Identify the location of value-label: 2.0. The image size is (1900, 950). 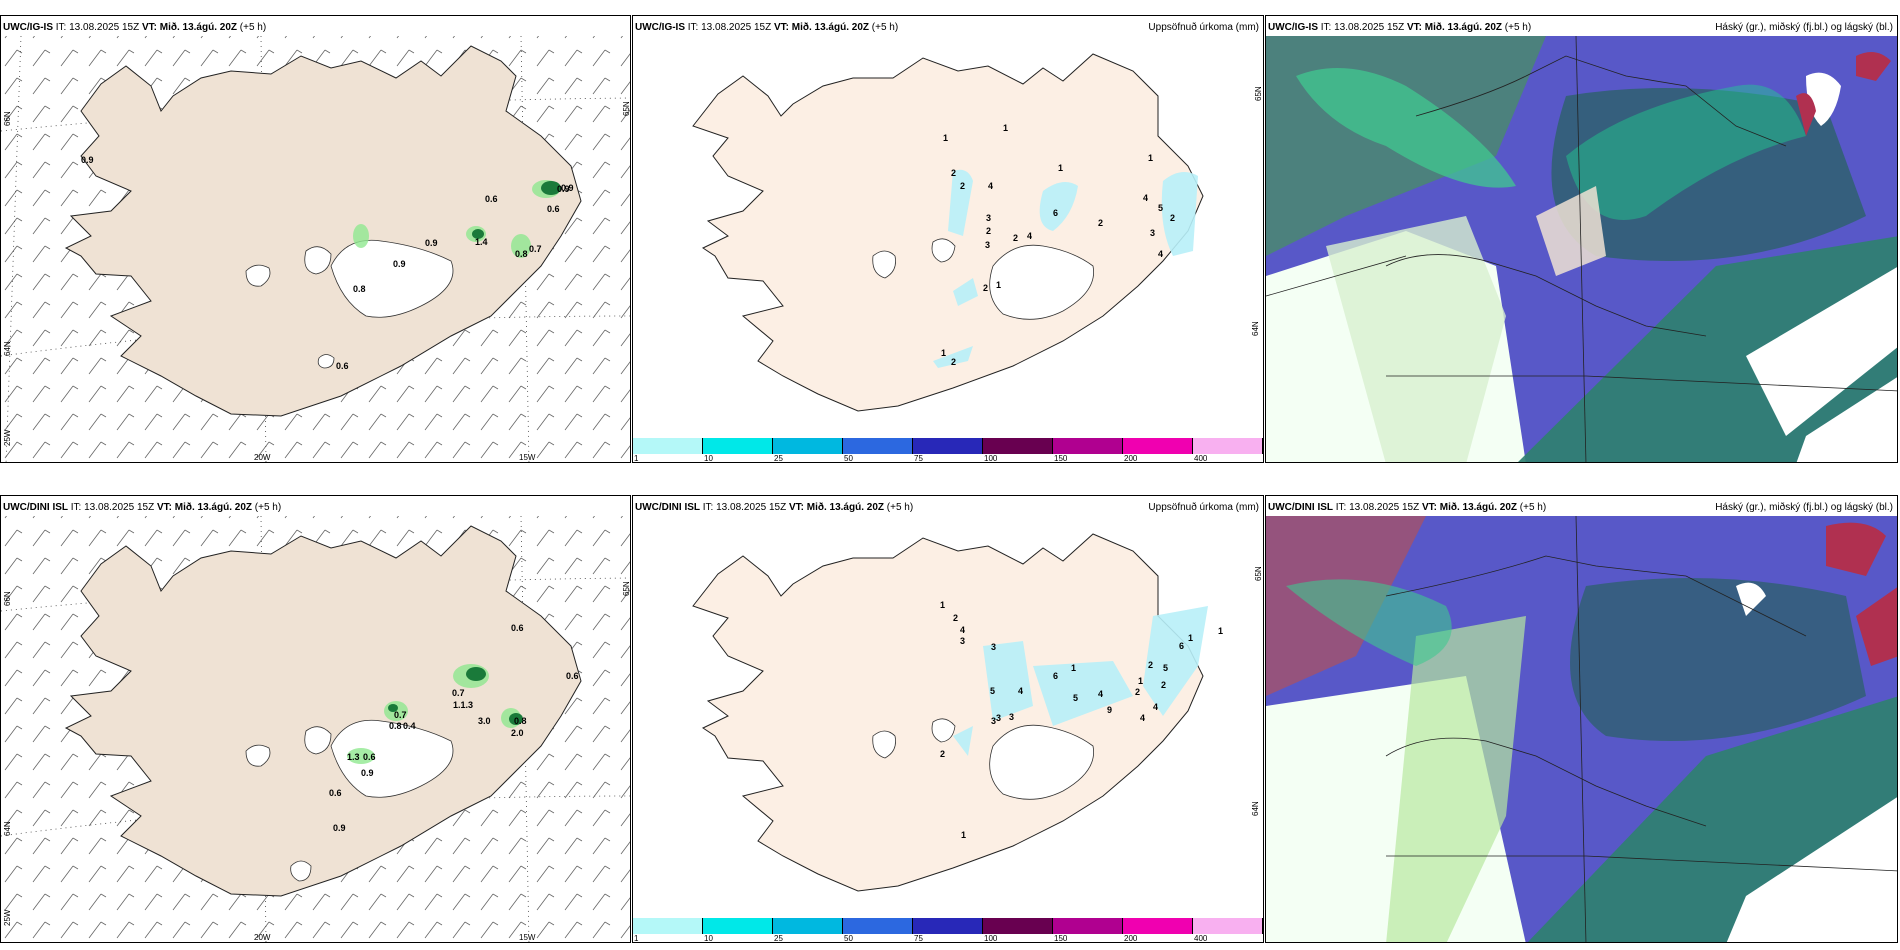
(517, 733).